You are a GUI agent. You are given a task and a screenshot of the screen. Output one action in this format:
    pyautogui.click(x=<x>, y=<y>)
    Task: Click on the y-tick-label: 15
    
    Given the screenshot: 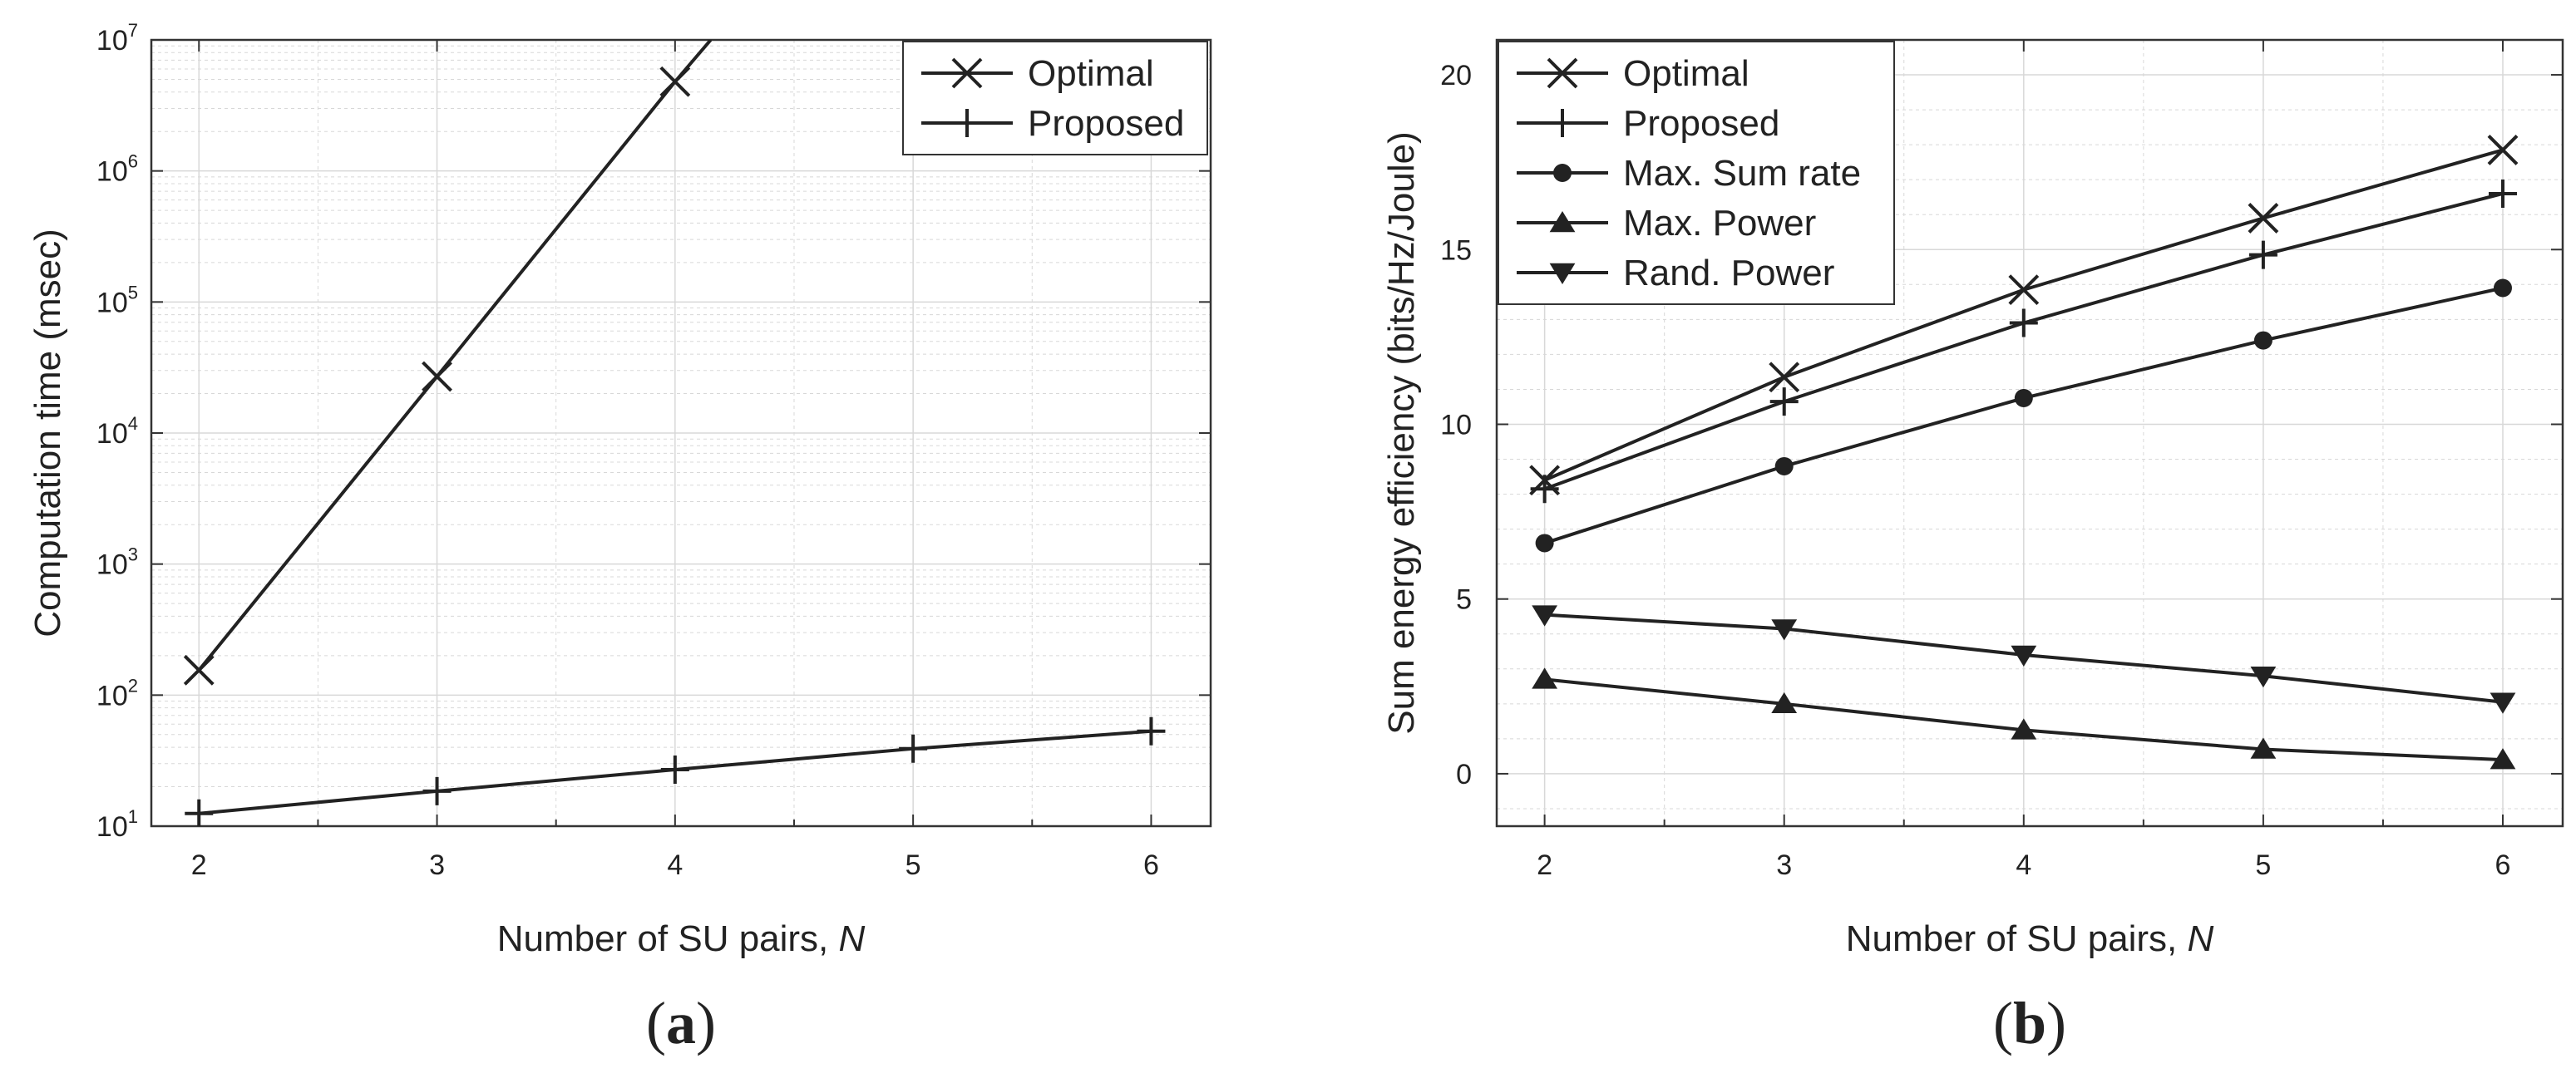 What is the action you would take?
    pyautogui.click(x=1456, y=250)
    